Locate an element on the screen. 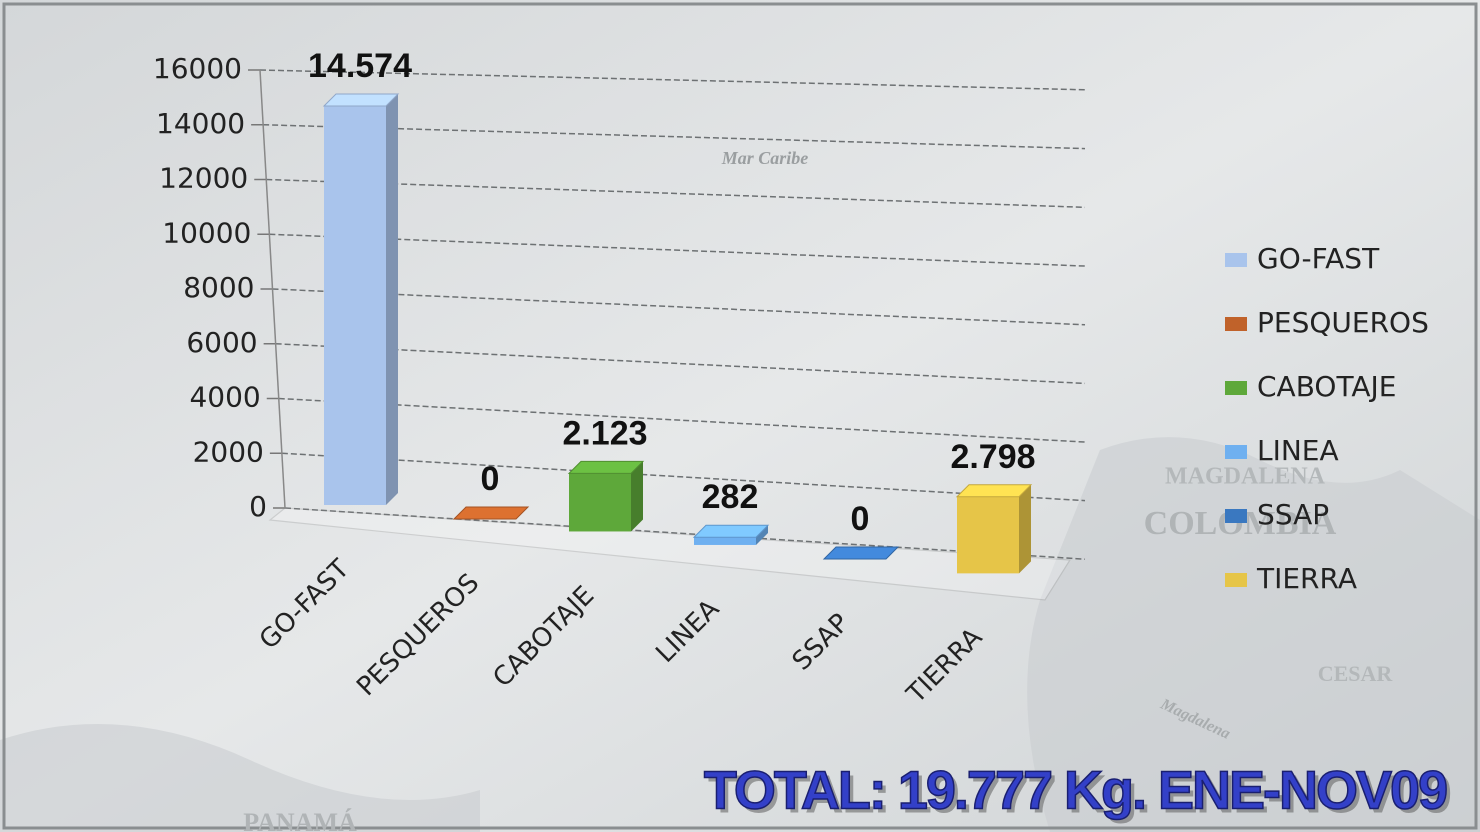 This screenshot has height=832, width=1480. floor is located at coordinates (670, 554).